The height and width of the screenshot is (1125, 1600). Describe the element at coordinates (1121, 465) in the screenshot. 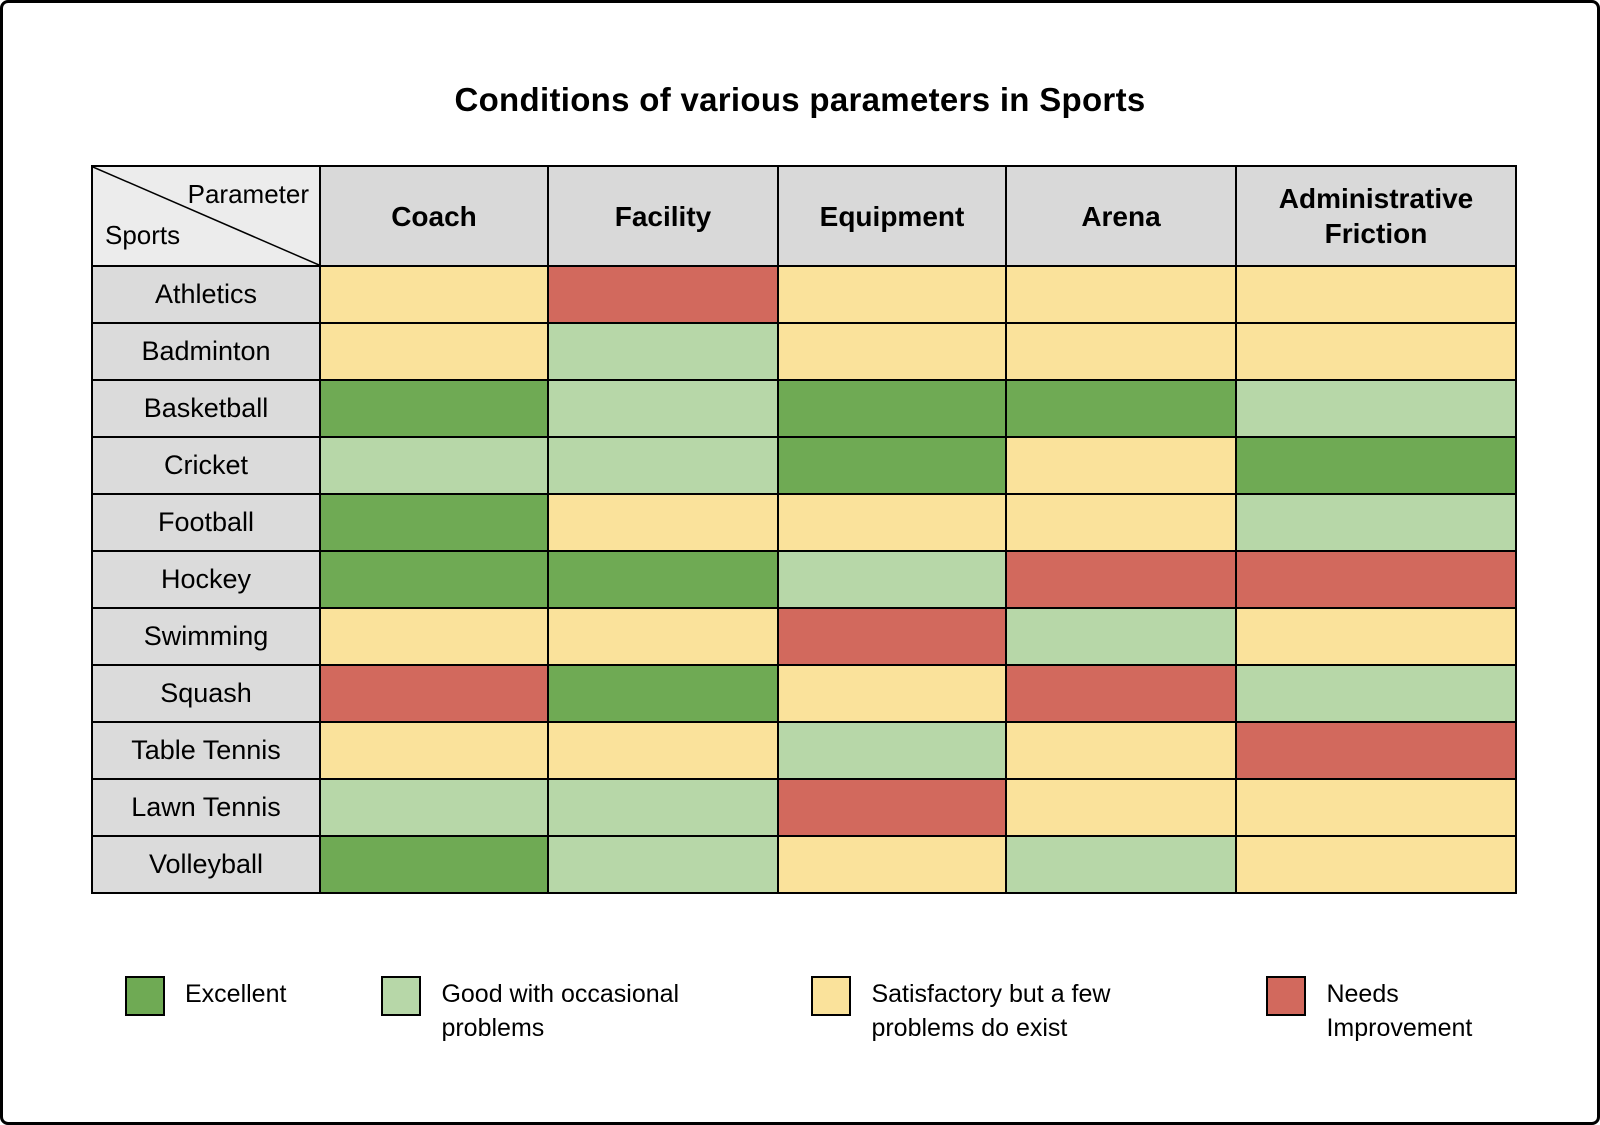

I see `cell-cricket-arena` at that location.